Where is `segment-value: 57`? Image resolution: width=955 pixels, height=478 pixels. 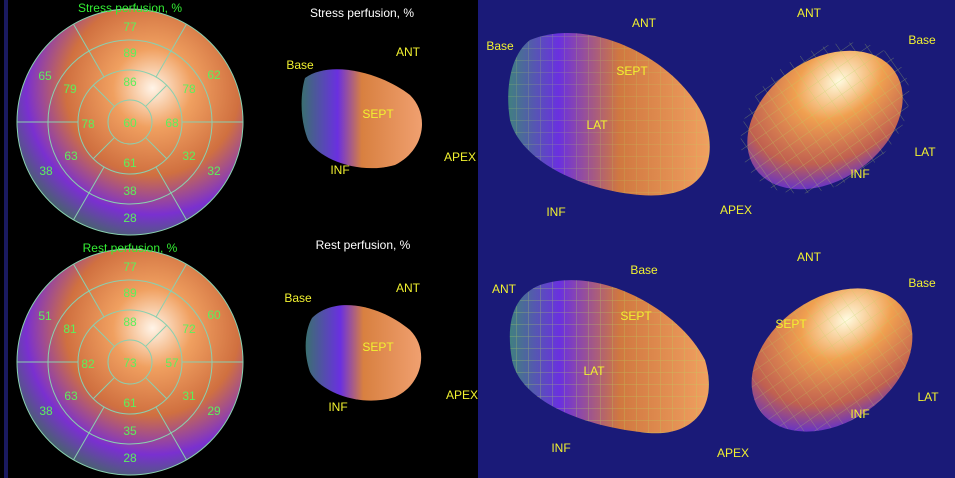
segment-value: 57 is located at coordinates (172, 363).